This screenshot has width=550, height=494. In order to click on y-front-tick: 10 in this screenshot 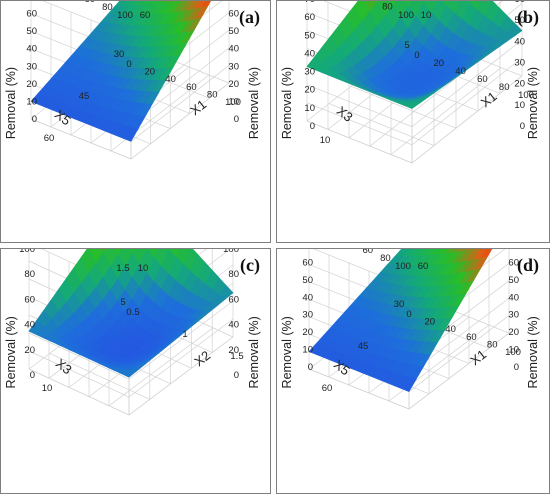, I will do `click(47, 388)`.